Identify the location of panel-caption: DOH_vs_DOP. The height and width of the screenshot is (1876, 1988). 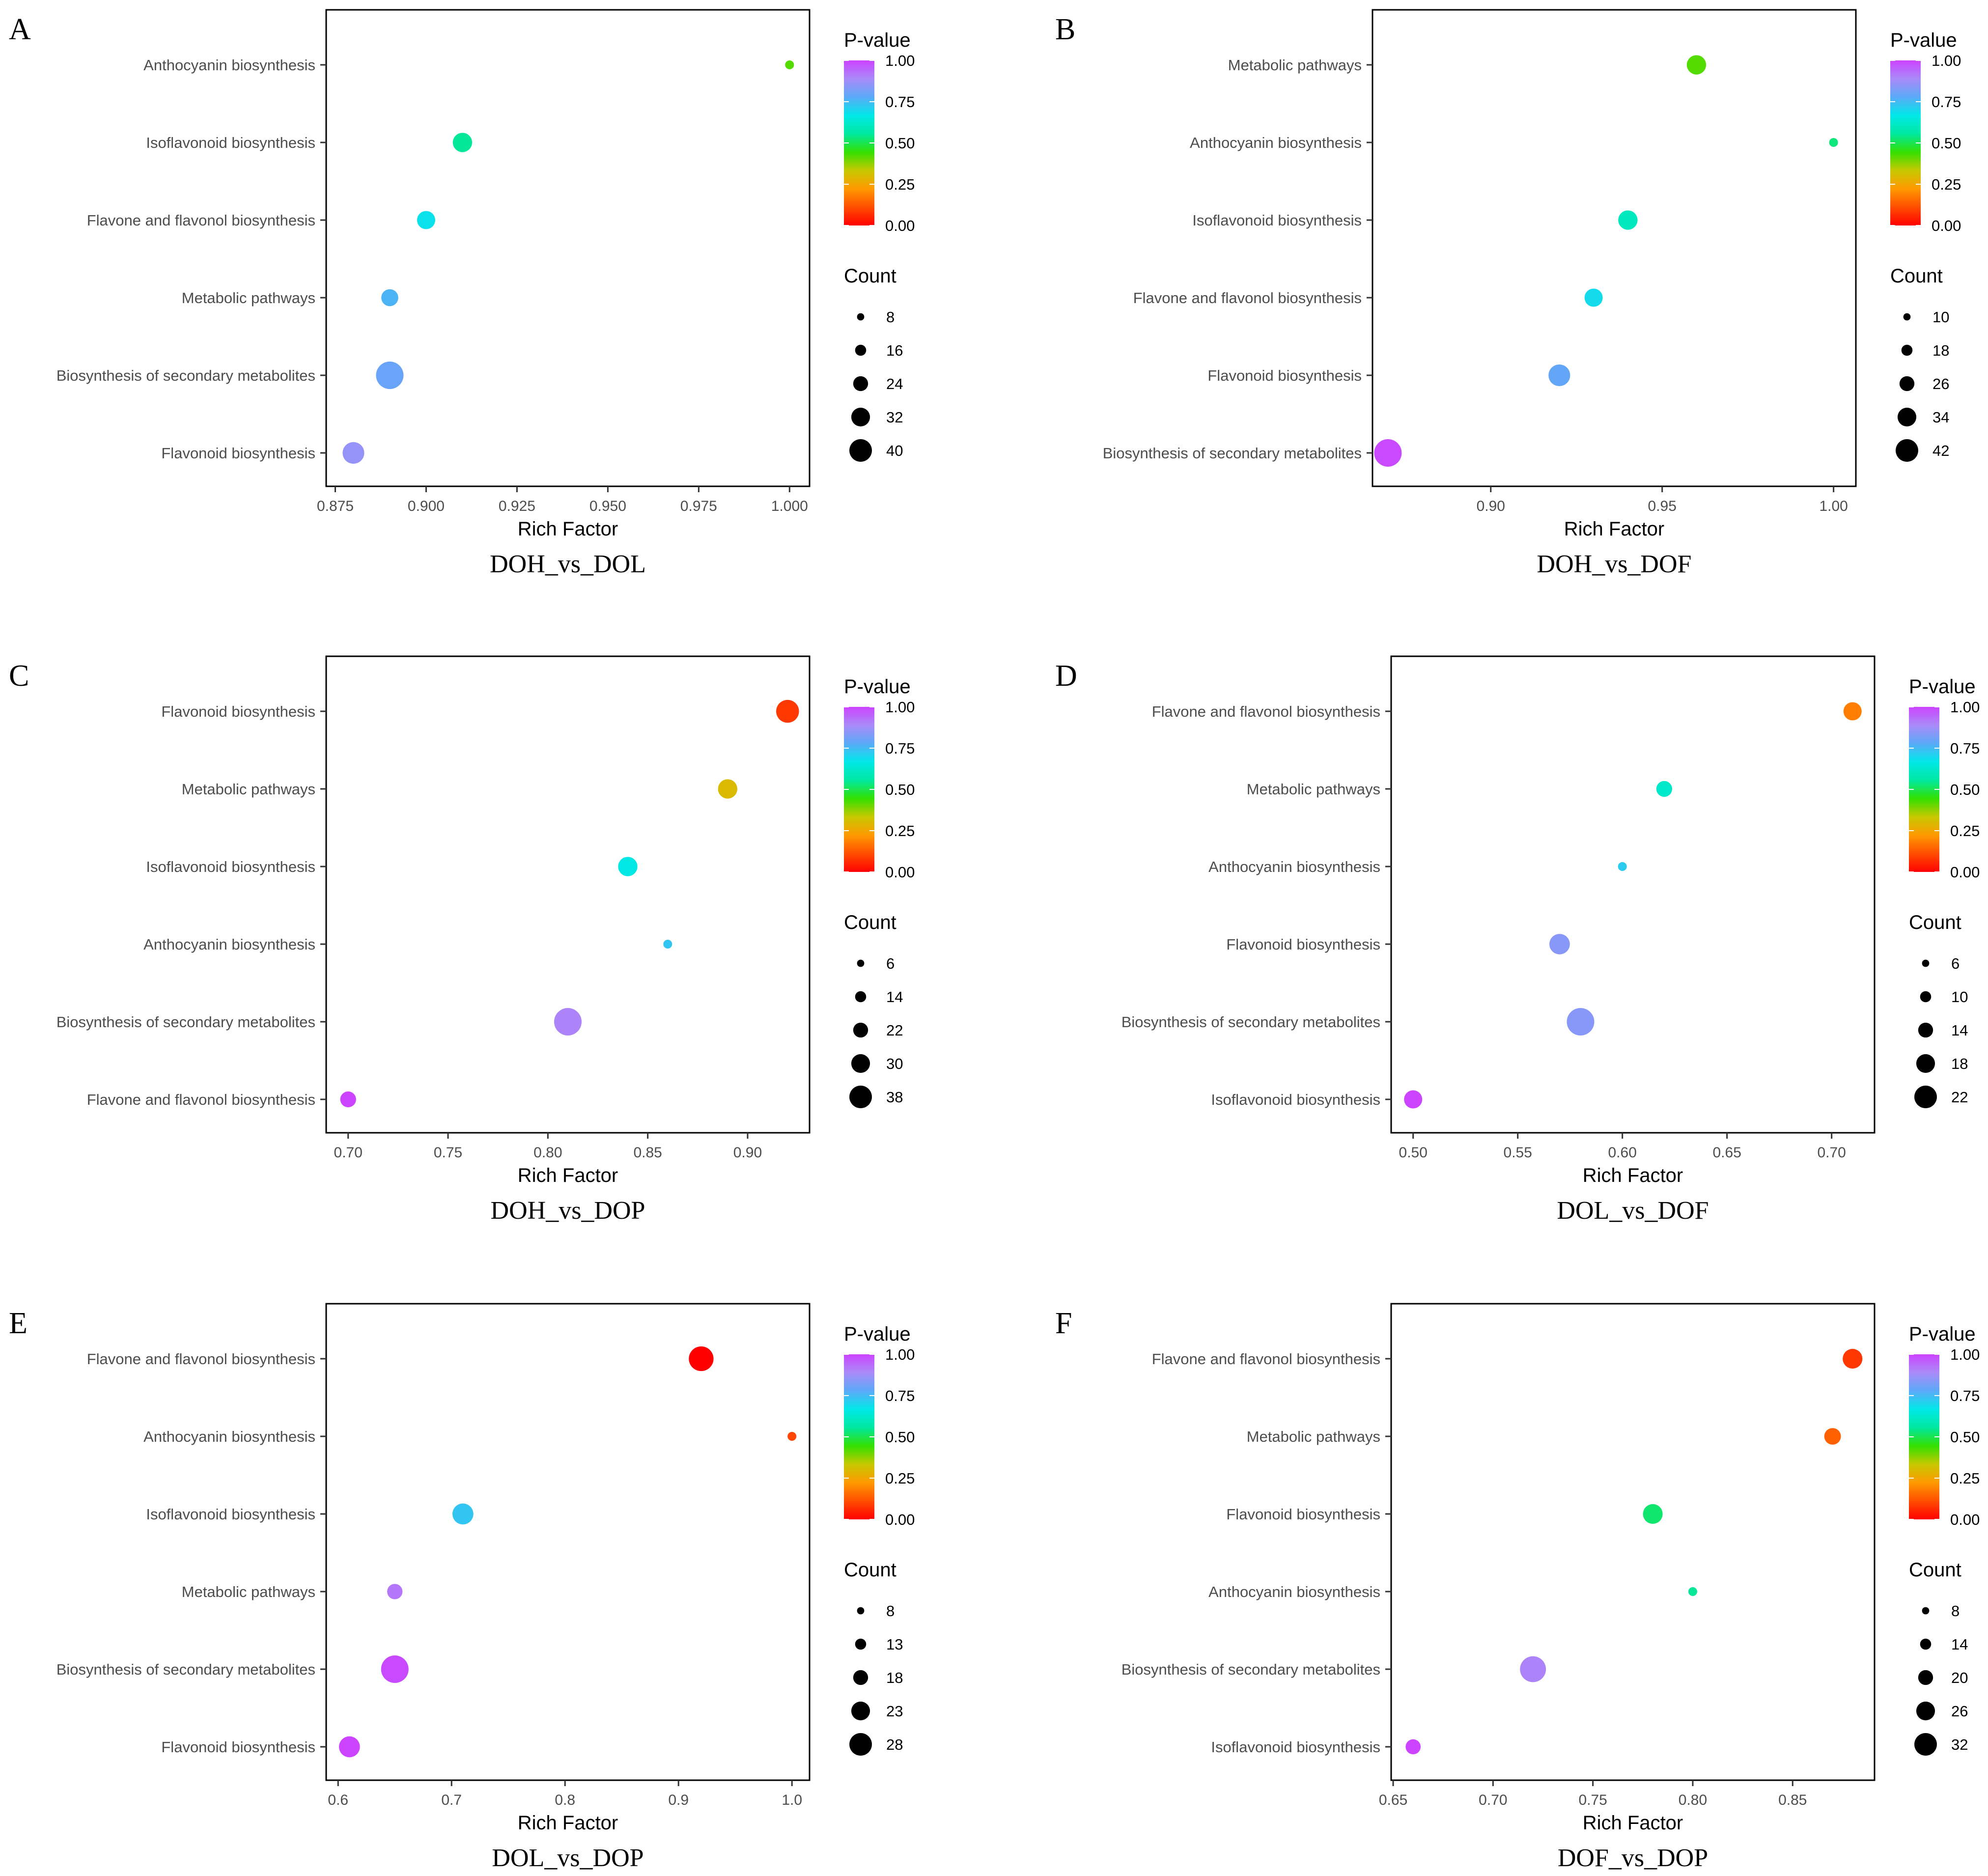
(568, 1211).